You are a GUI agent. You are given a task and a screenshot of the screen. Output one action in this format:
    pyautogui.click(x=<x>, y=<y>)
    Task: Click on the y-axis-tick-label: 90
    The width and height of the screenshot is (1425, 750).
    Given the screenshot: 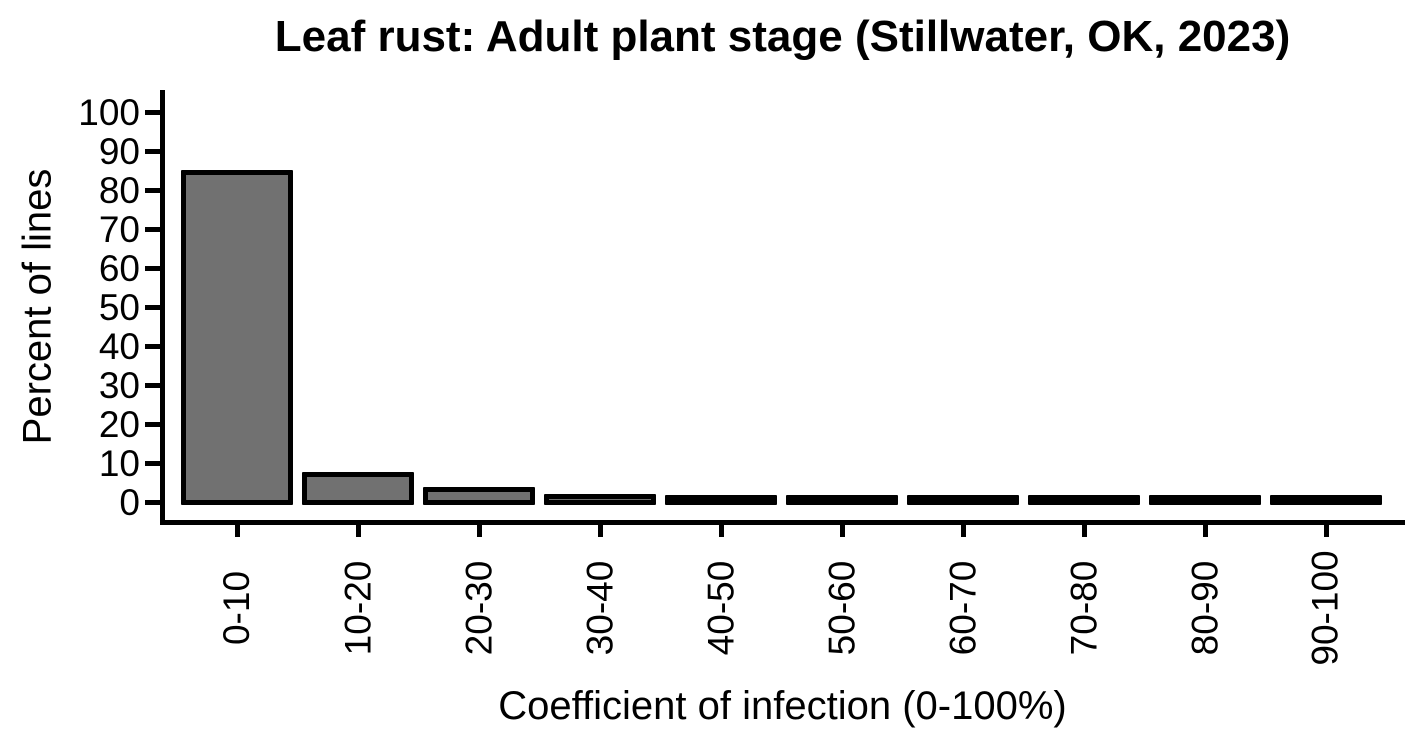 What is the action you would take?
    pyautogui.click(x=119, y=151)
    